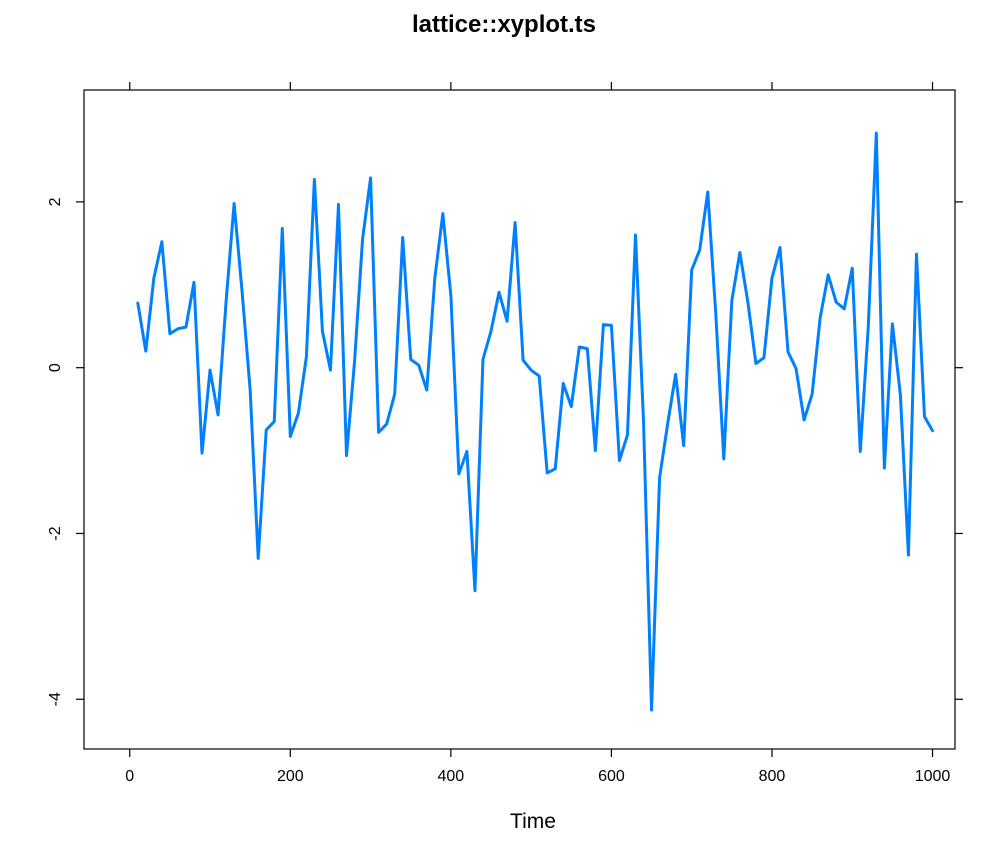 Image resolution: width=1008 pixels, height=864 pixels. I want to click on x-tick-label: 800, so click(772, 776).